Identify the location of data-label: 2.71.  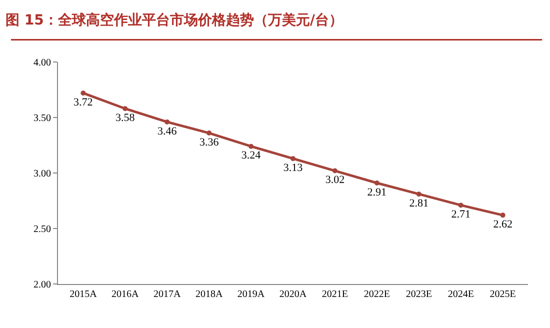
(460, 214).